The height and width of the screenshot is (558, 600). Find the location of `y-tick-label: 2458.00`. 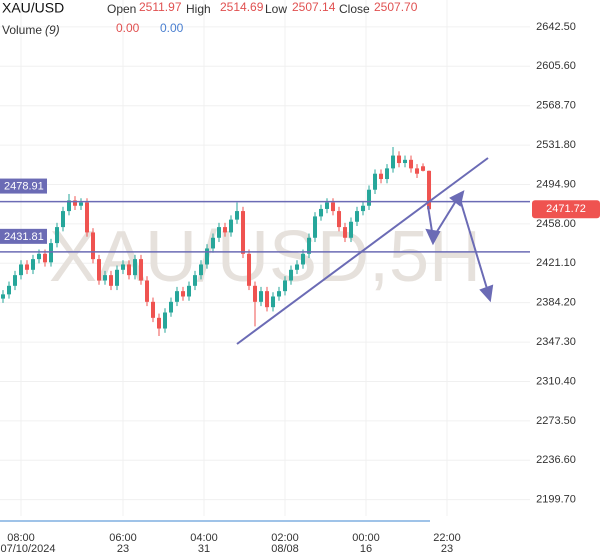

y-tick-label: 2458.00 is located at coordinates (556, 224).